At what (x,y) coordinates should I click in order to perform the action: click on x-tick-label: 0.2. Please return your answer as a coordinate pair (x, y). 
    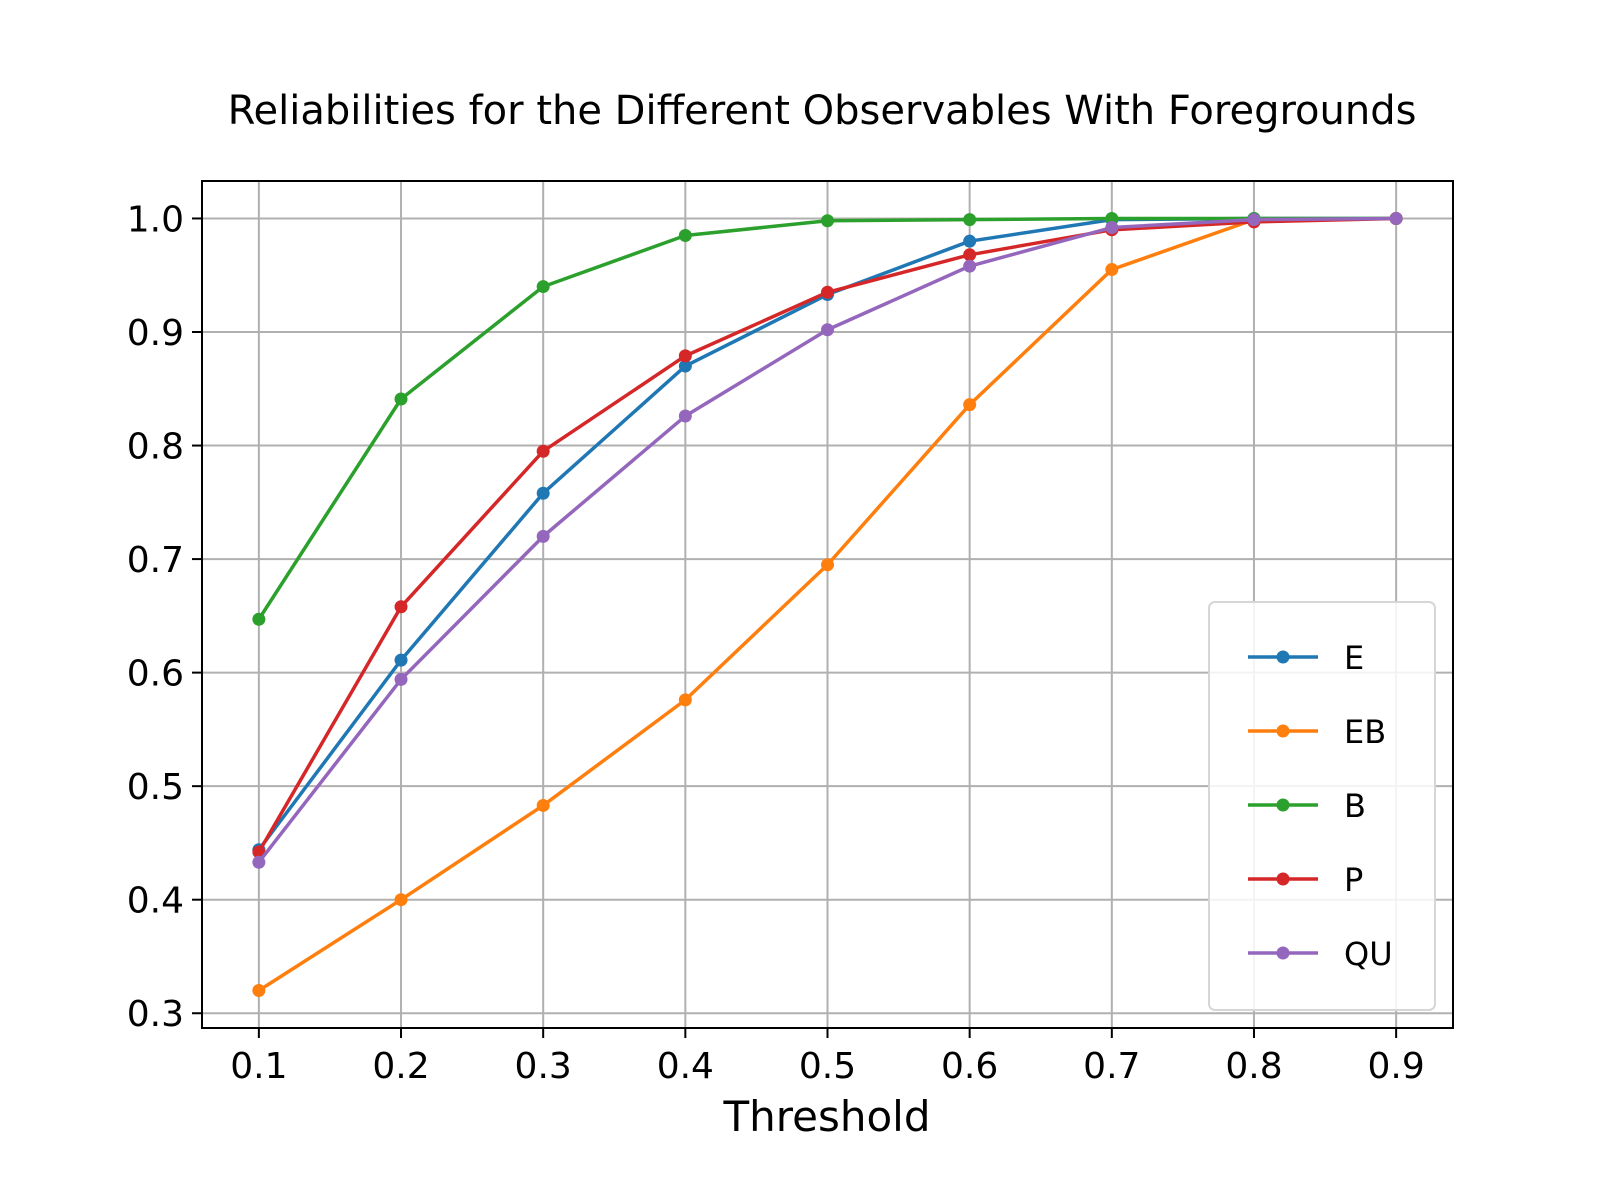
    Looking at the image, I should click on (400, 1066).